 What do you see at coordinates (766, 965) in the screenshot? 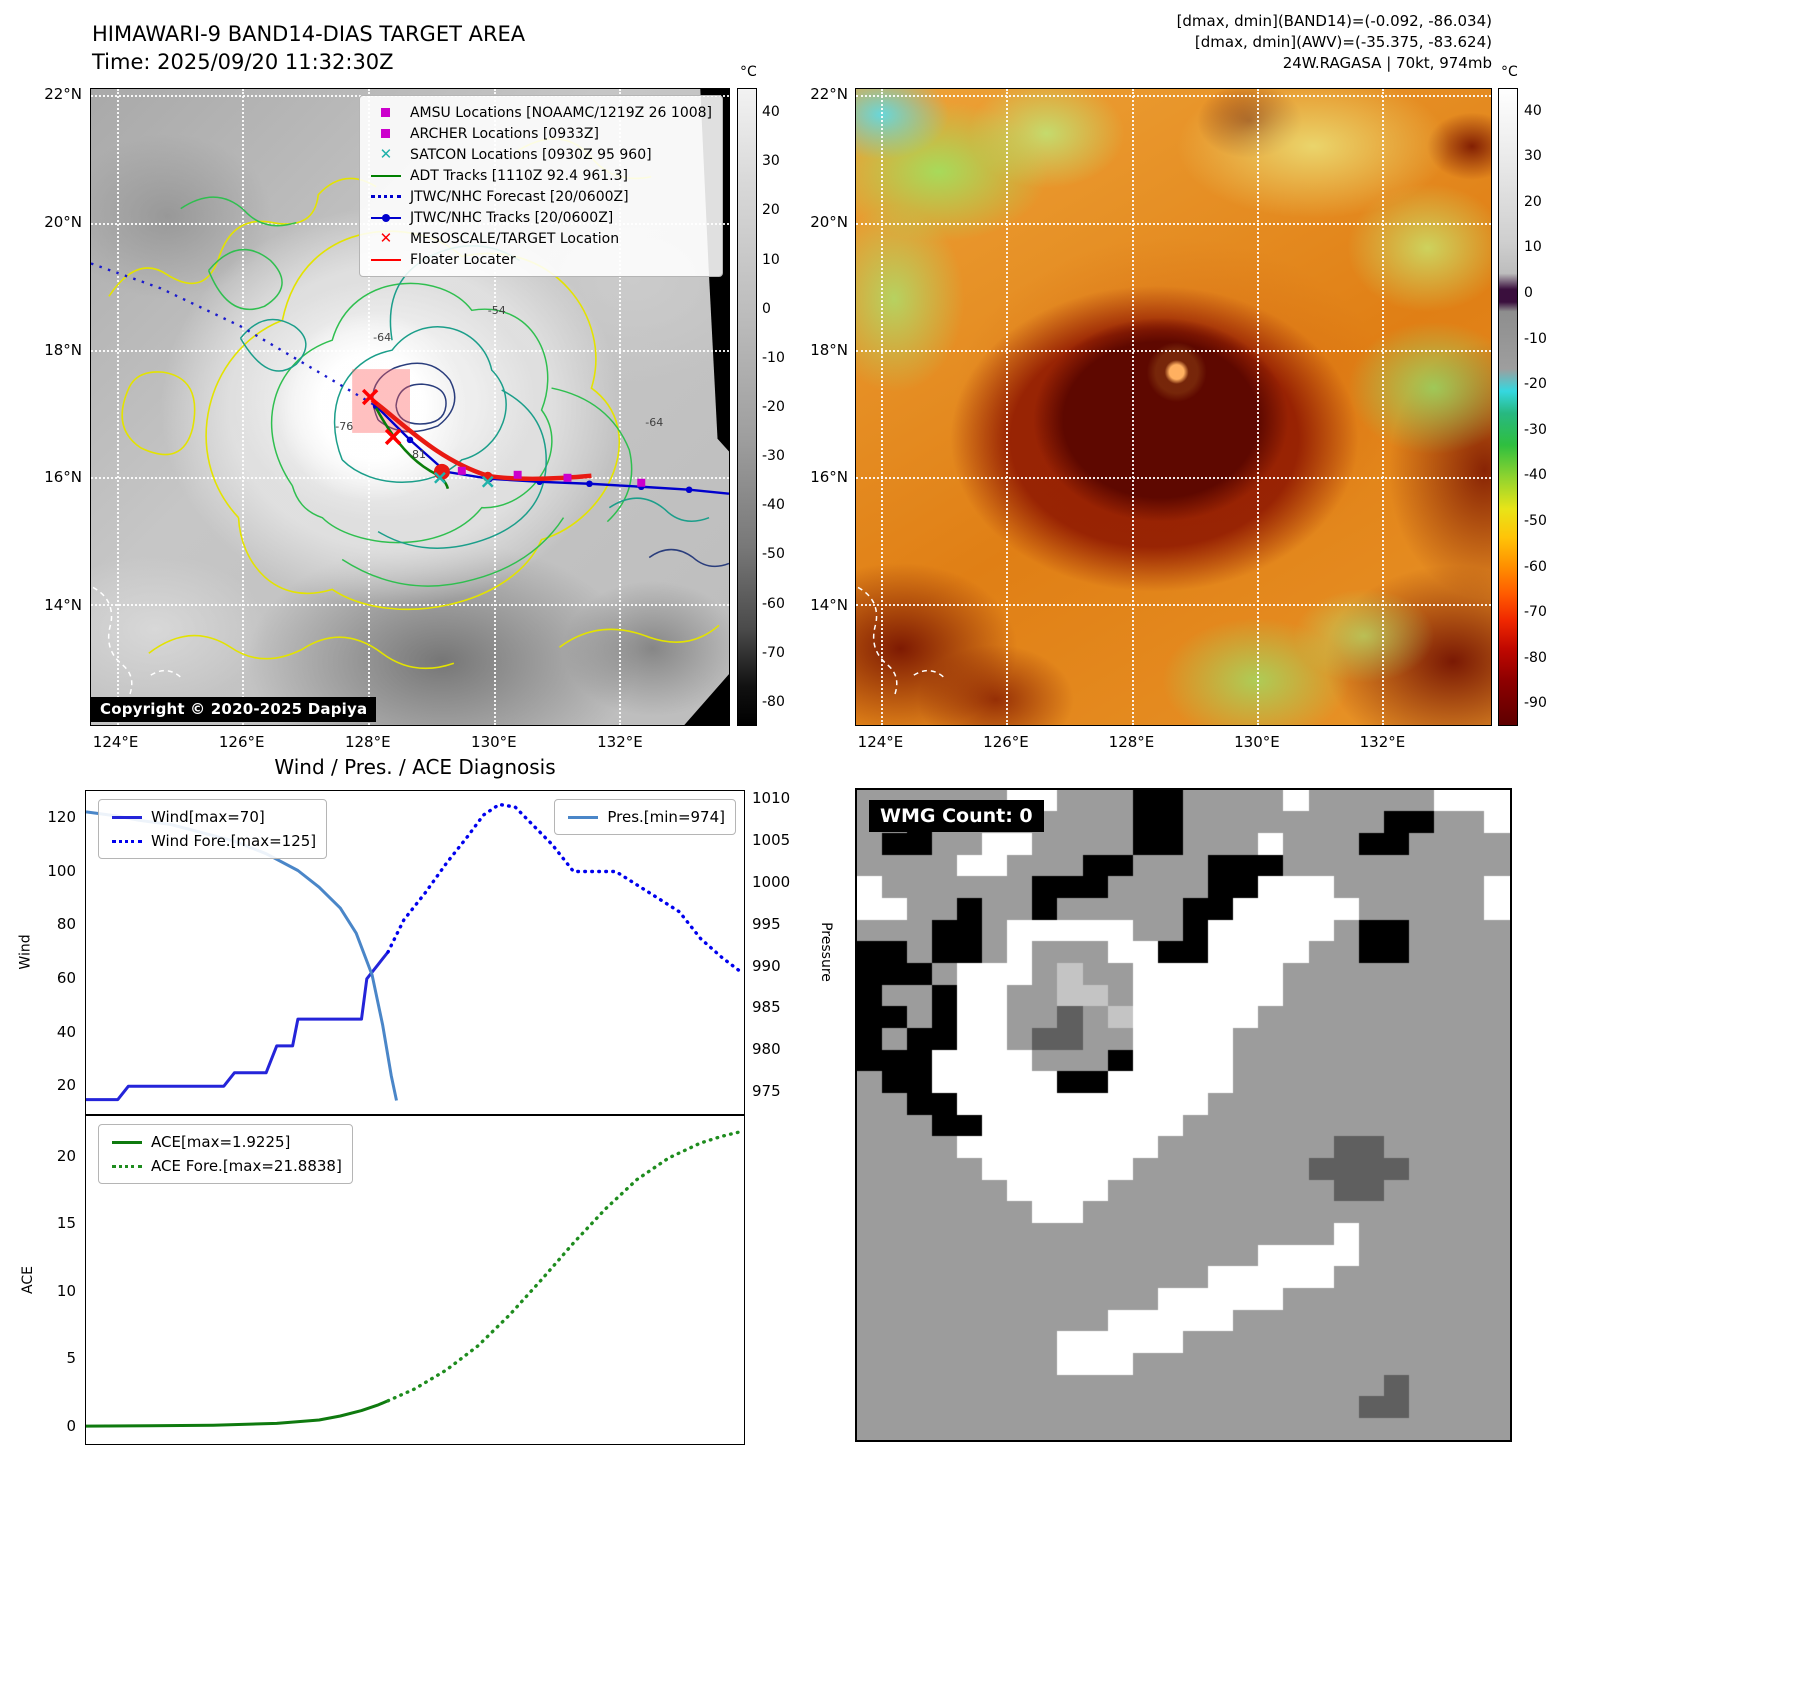
I see `pressure-tick: 990` at bounding box center [766, 965].